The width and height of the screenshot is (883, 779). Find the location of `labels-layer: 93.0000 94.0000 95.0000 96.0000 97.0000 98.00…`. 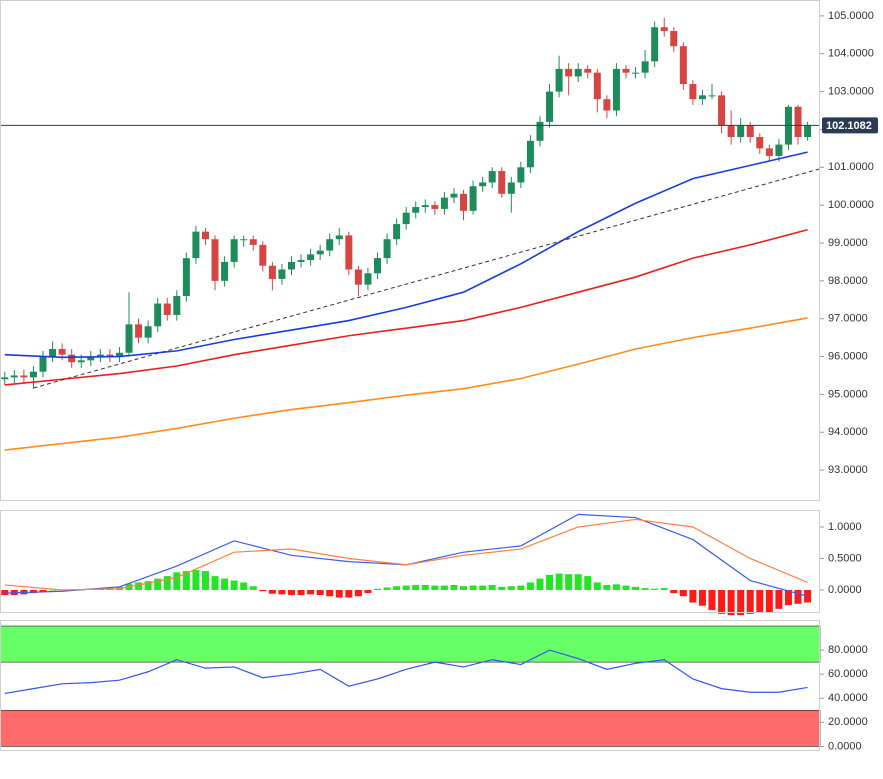

labels-layer: 93.0000 94.0000 95.0000 96.0000 97.0000 98.00… is located at coordinates (849, 381).